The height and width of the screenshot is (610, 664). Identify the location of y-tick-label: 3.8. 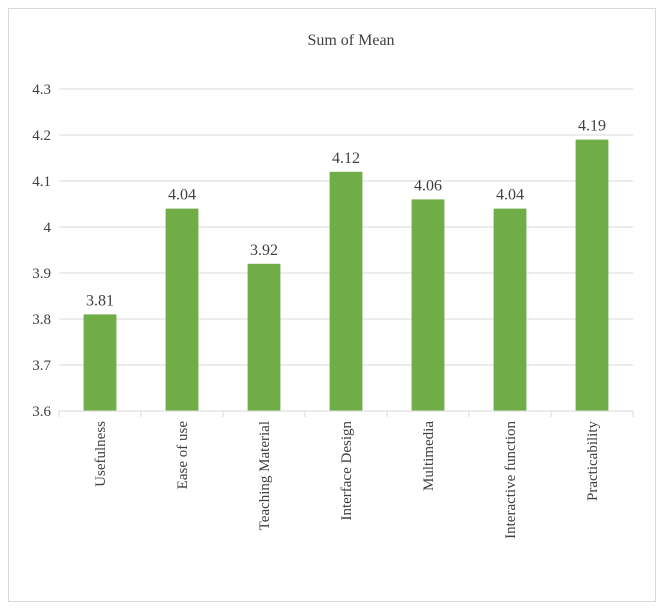
(41, 320).